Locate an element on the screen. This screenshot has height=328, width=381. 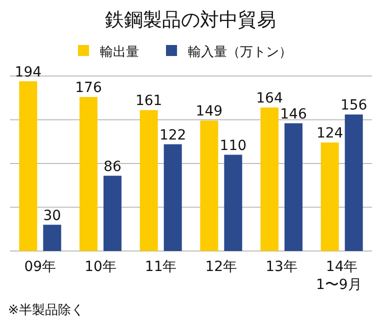
data-label: 194 is located at coordinates (28, 72).